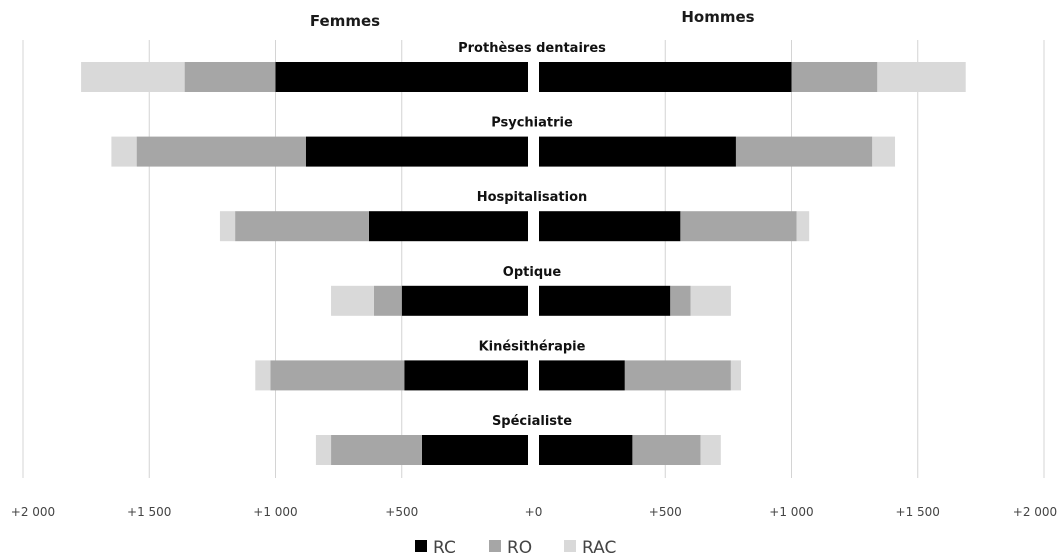 This screenshot has width=1062, height=557. Describe the element at coordinates (495, 546) in the screenshot. I see `legend-swatch-ro` at that location.